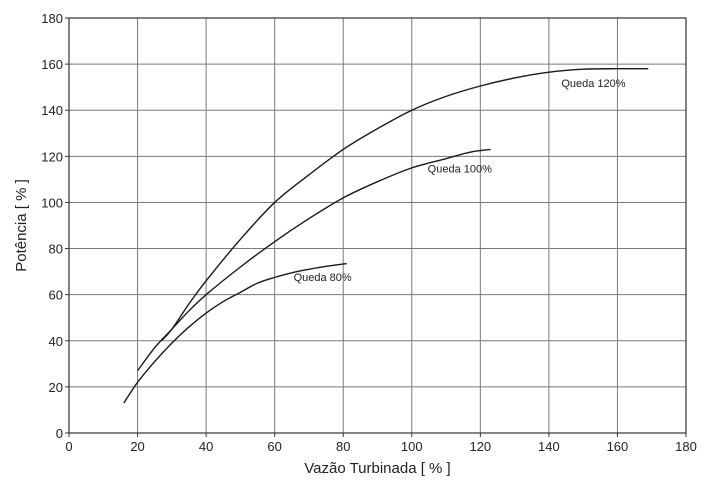 This screenshot has height=488, width=705. What do you see at coordinates (343, 446) in the screenshot?
I see `x-tick-label: 80` at bounding box center [343, 446].